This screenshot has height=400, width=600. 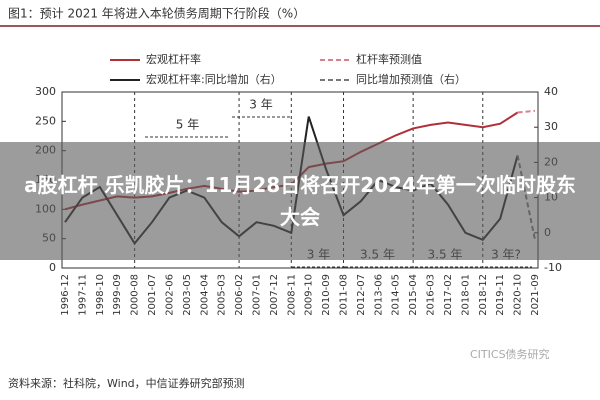 I want to click on legend-label: 同比增加预测值（右）, so click(x=411, y=79).